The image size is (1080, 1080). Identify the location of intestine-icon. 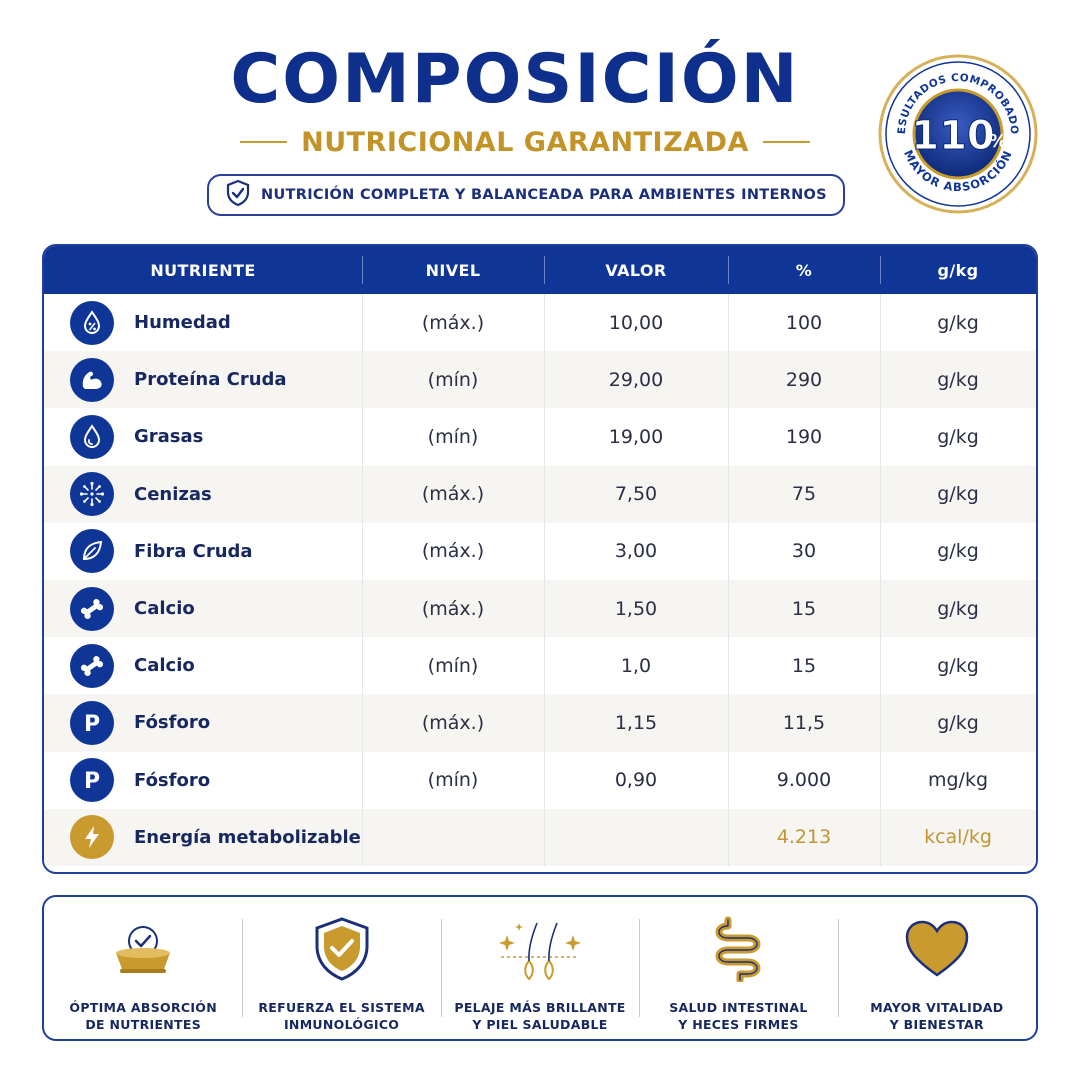
(738, 949).